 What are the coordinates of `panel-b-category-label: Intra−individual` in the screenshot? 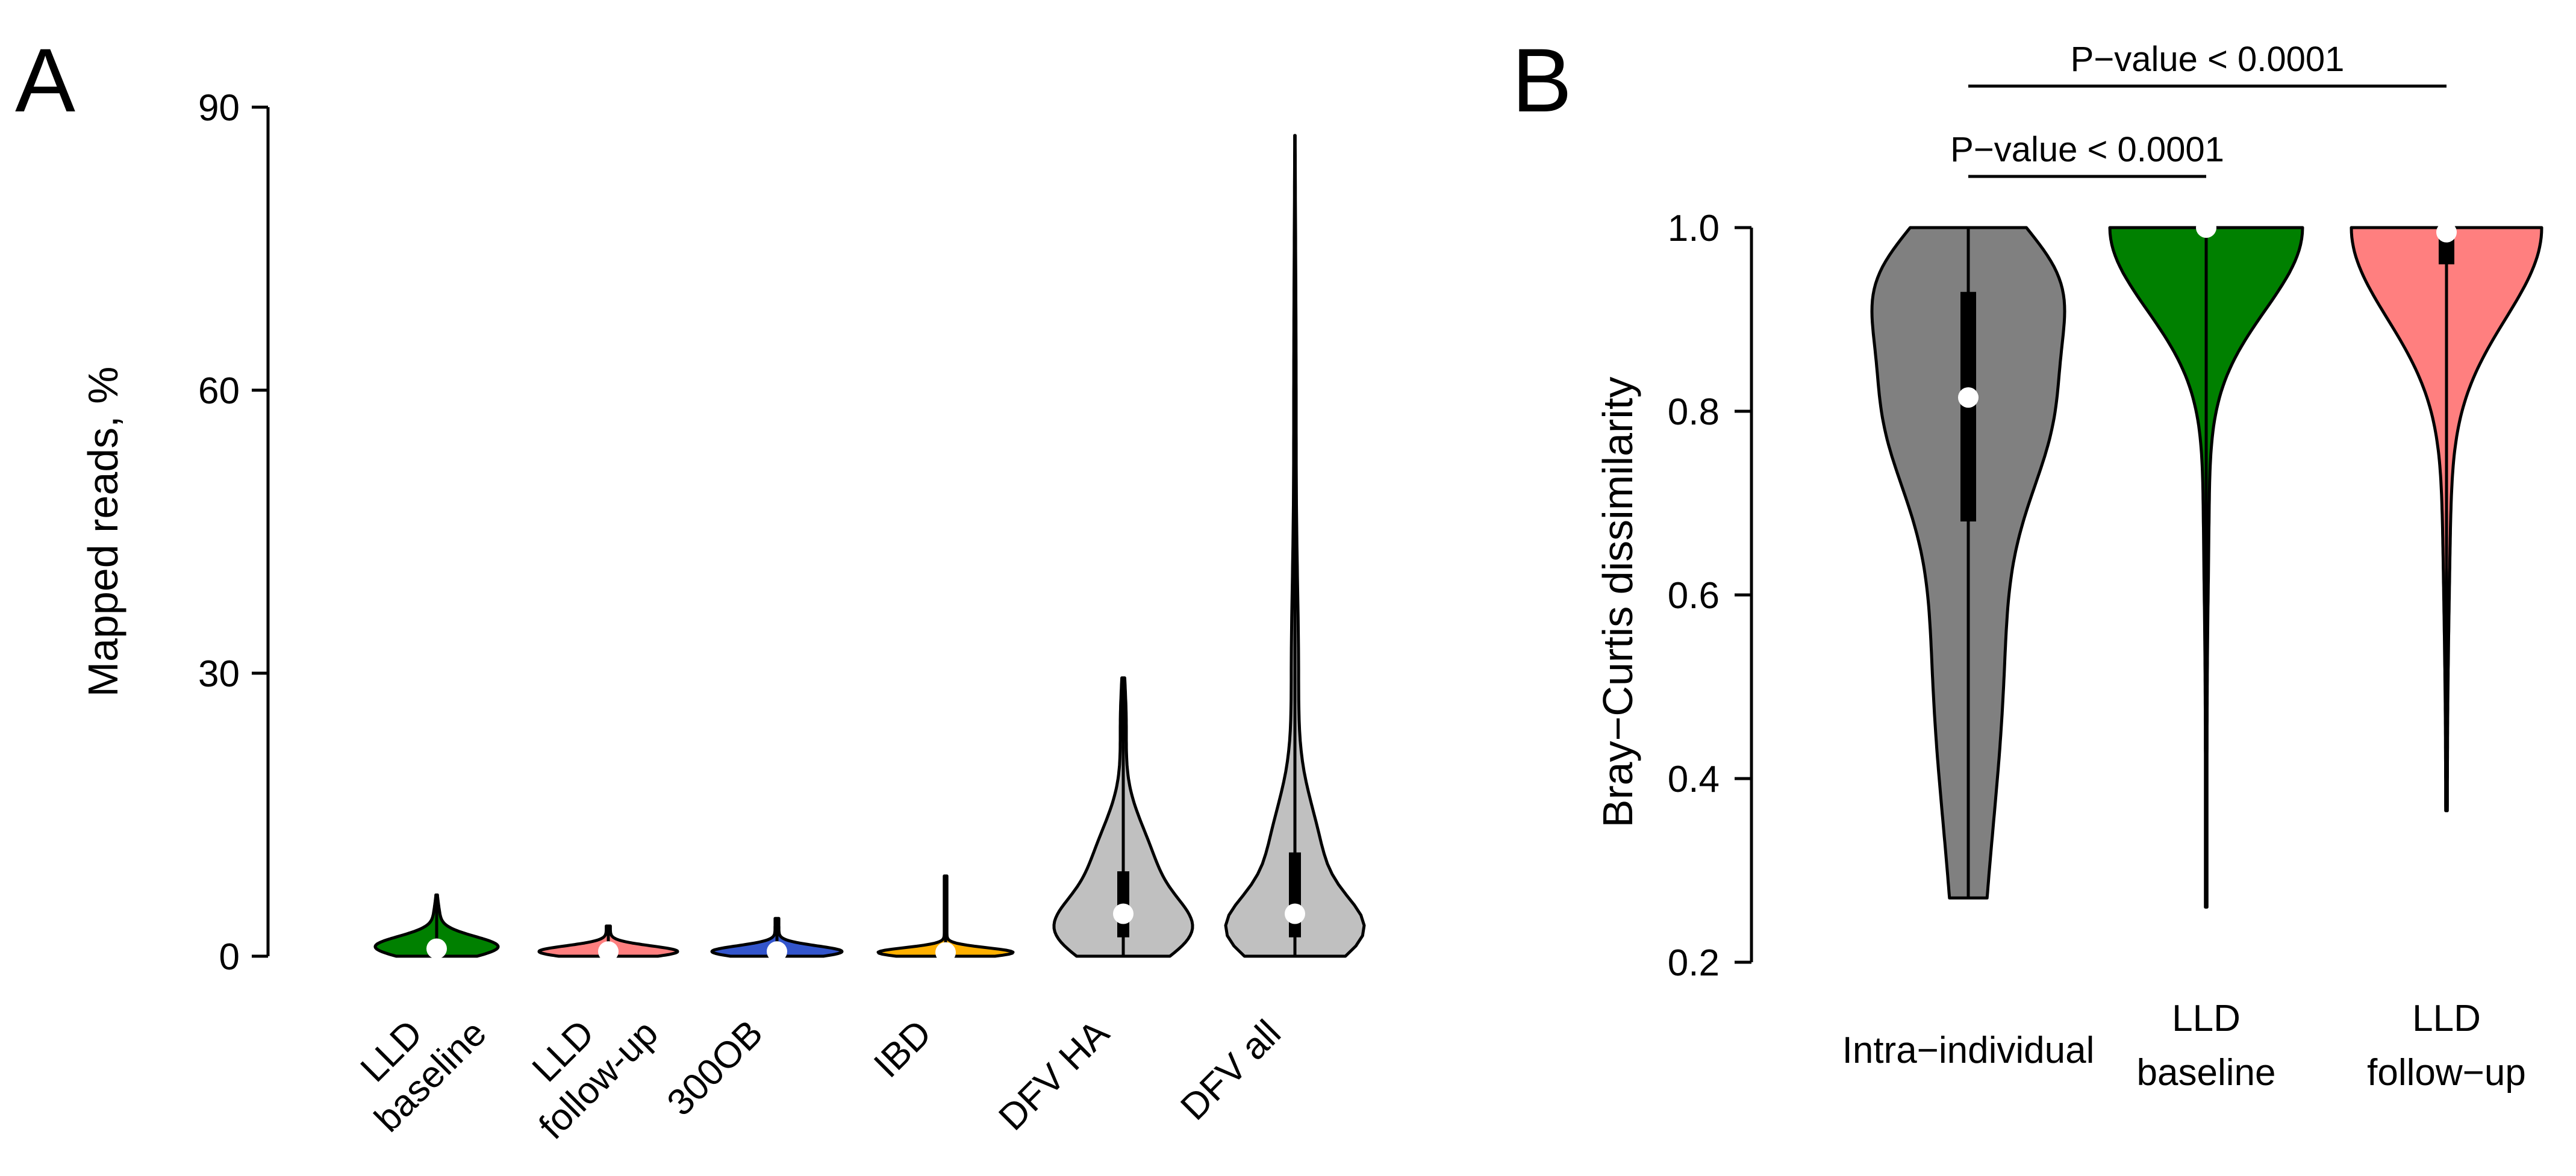 It's located at (1968, 1051).